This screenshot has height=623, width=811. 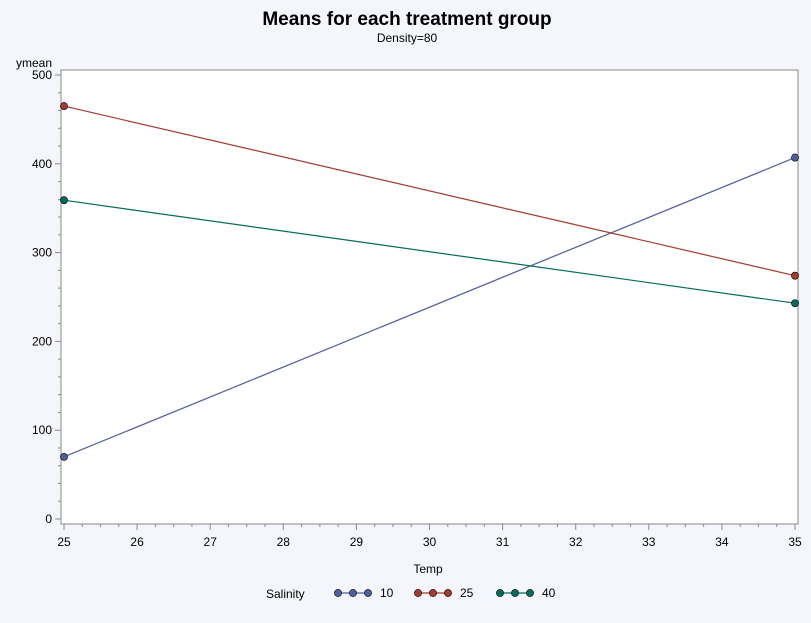 What do you see at coordinates (284, 542) in the screenshot?
I see `x-tick-label: 28` at bounding box center [284, 542].